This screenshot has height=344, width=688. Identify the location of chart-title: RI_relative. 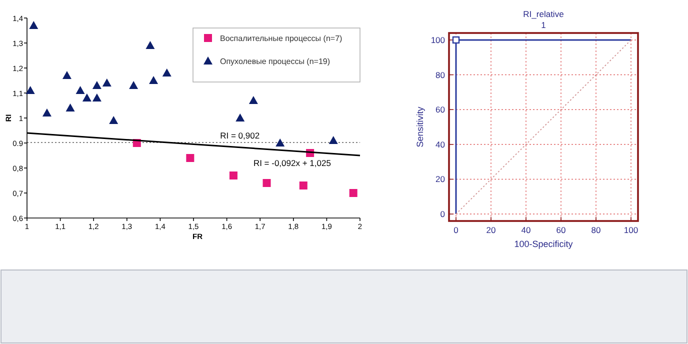
(543, 14).